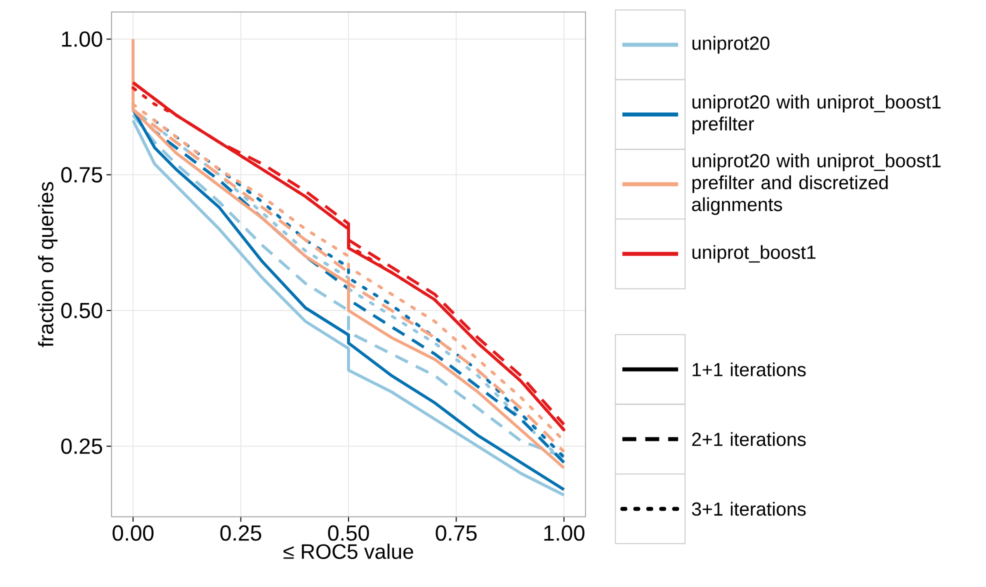  I want to click on legend-label: 1+1 iterations, so click(749, 369).